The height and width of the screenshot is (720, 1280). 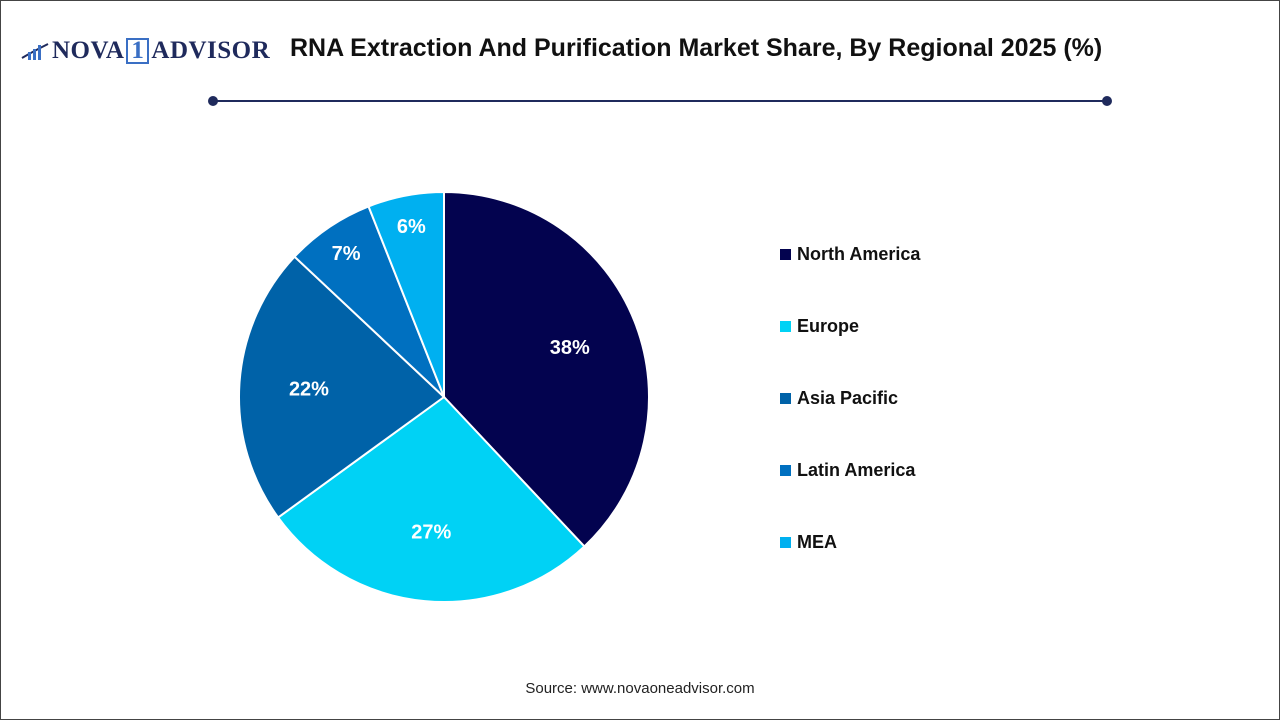 I want to click on pie-slice-europe, so click(x=431, y=499).